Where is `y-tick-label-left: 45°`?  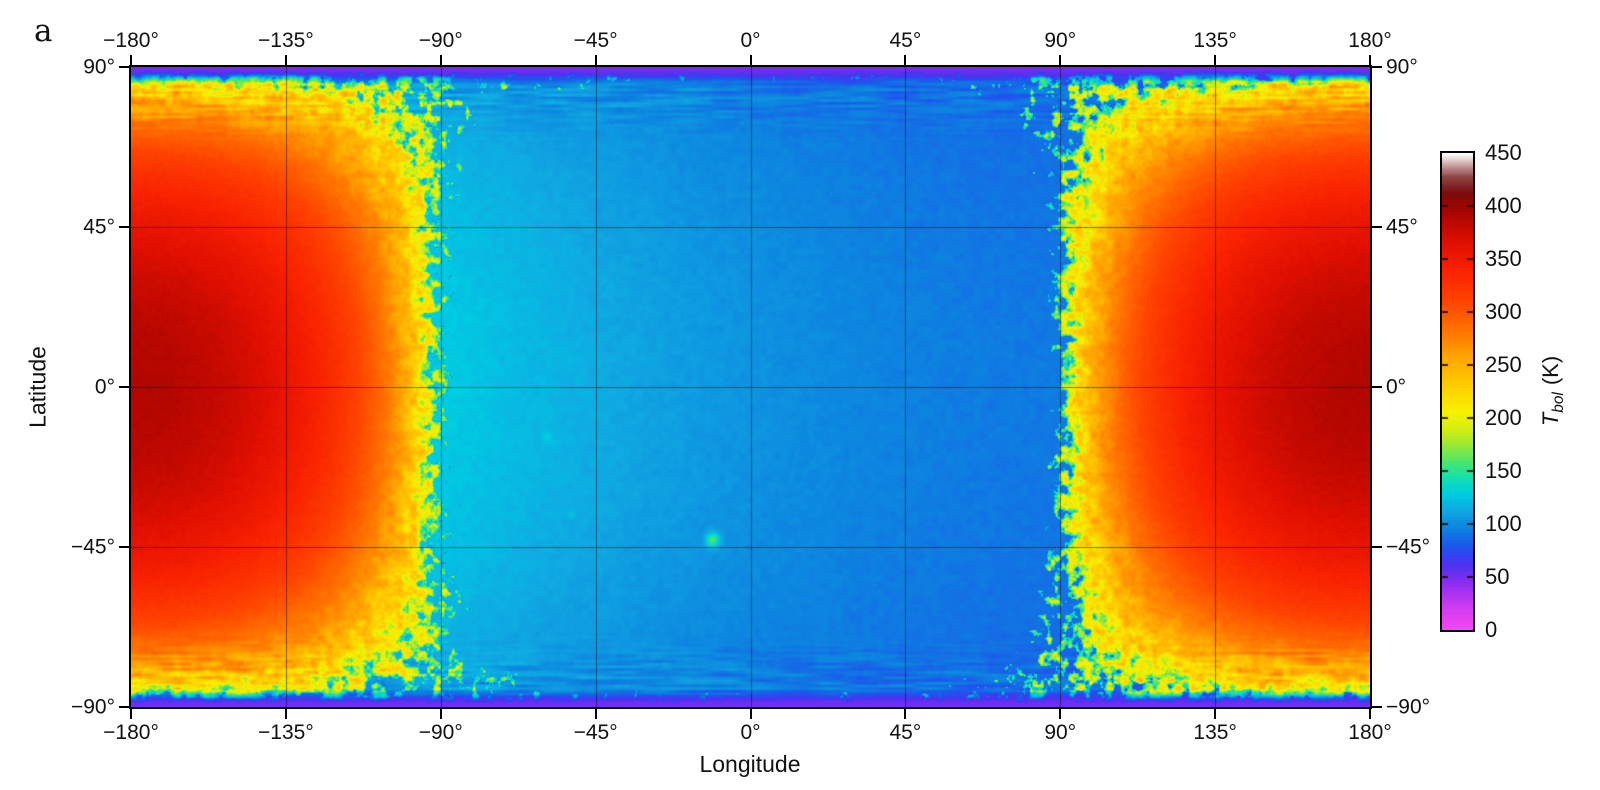 y-tick-label-left: 45° is located at coordinates (99, 227).